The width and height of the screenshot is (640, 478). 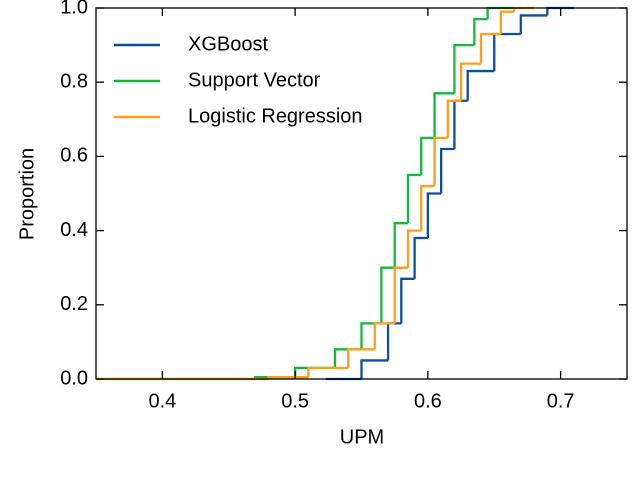 What do you see at coordinates (74, 378) in the screenshot?
I see `y-tick-label: 0.0` at bounding box center [74, 378].